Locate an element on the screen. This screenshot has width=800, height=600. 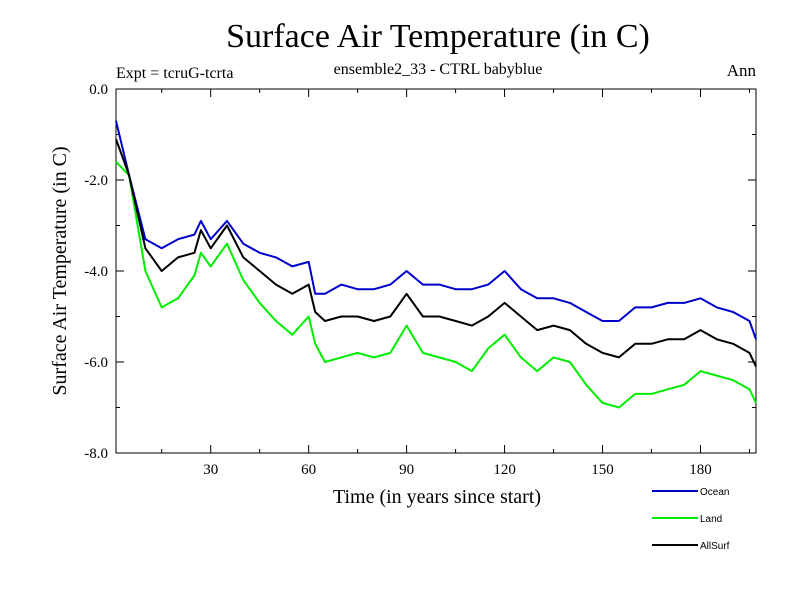
chart-title: Surface Air Temperature (in C) is located at coordinates (438, 36).